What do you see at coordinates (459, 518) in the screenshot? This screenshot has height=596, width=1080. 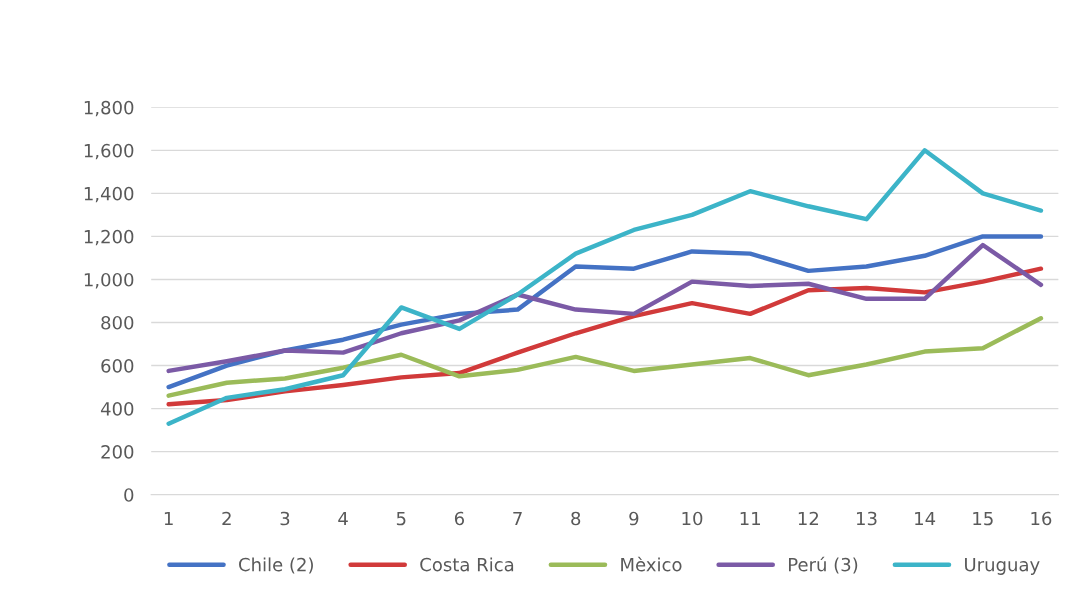 I see `x-tick-label: 6` at bounding box center [459, 518].